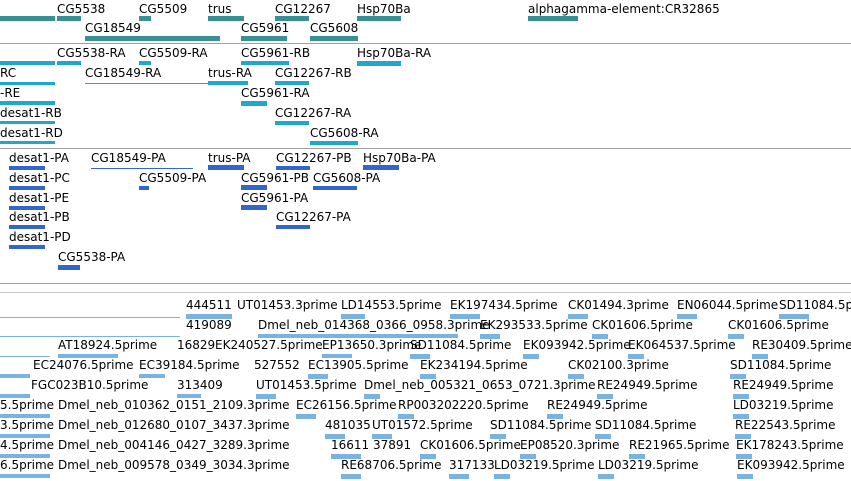 This screenshot has width=851, height=481. Describe the element at coordinates (504, 305) in the screenshot. I see `est-label: EK197434.5prime` at that location.